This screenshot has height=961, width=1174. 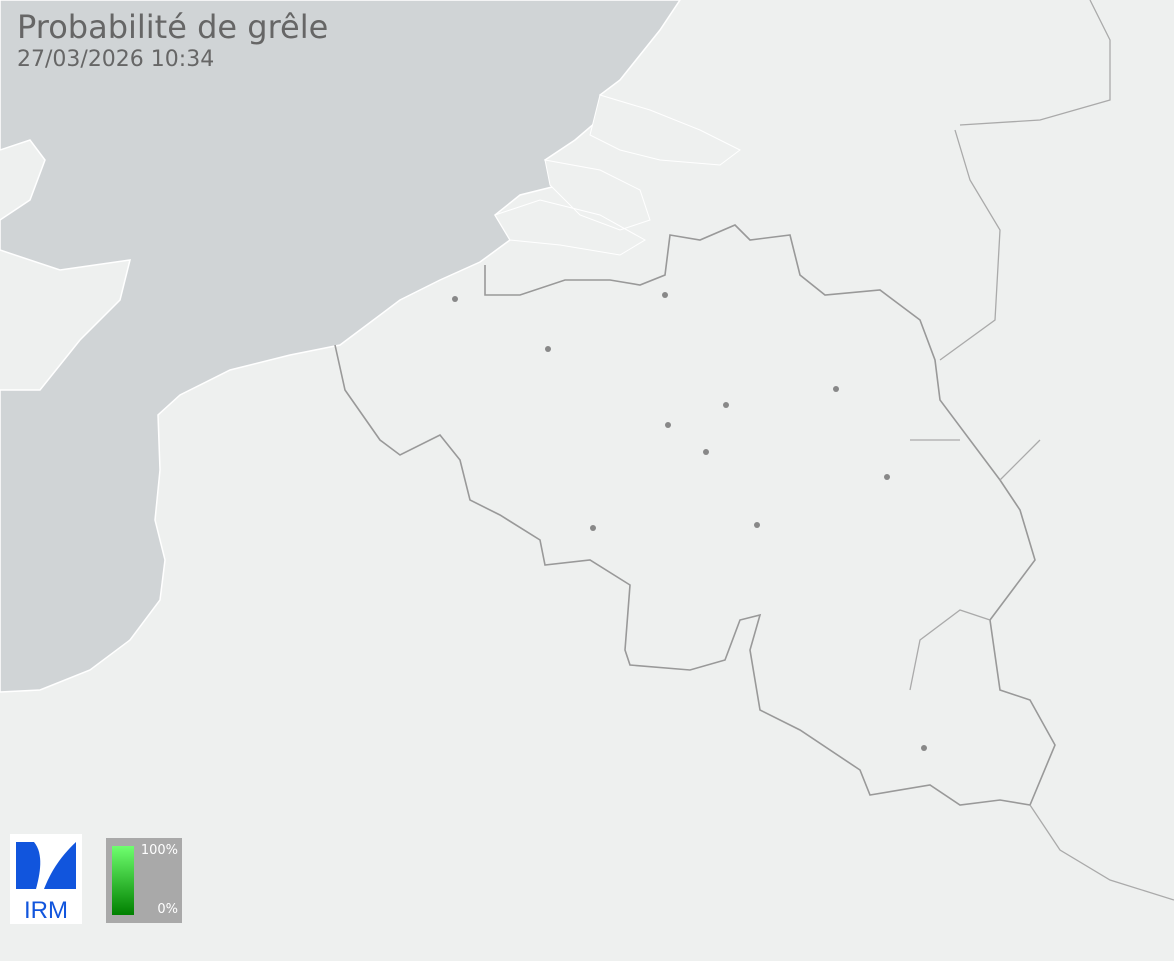 What do you see at coordinates (116, 59) in the screenshot?
I see `map-timestamp: 27/03/2026 10:34` at bounding box center [116, 59].